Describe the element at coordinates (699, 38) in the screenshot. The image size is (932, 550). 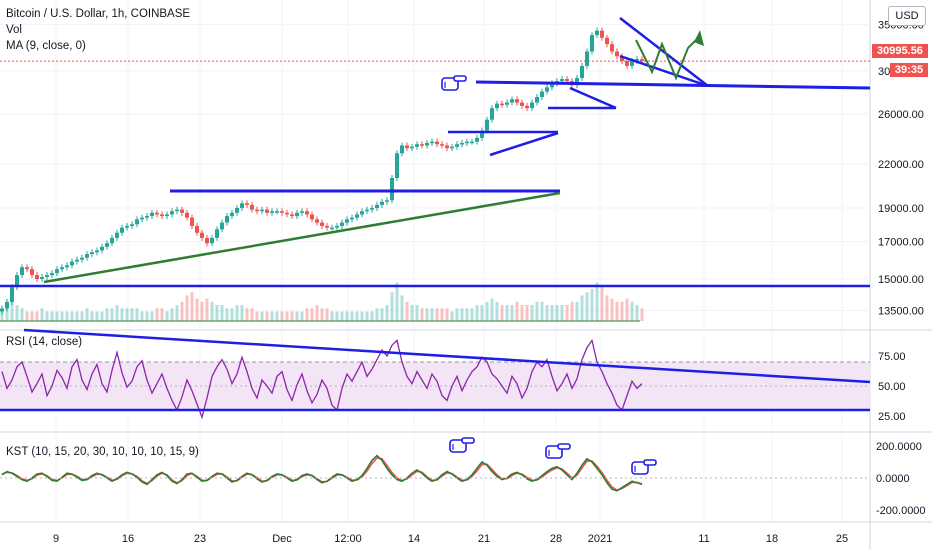
I see `projection-arrowhead` at that location.